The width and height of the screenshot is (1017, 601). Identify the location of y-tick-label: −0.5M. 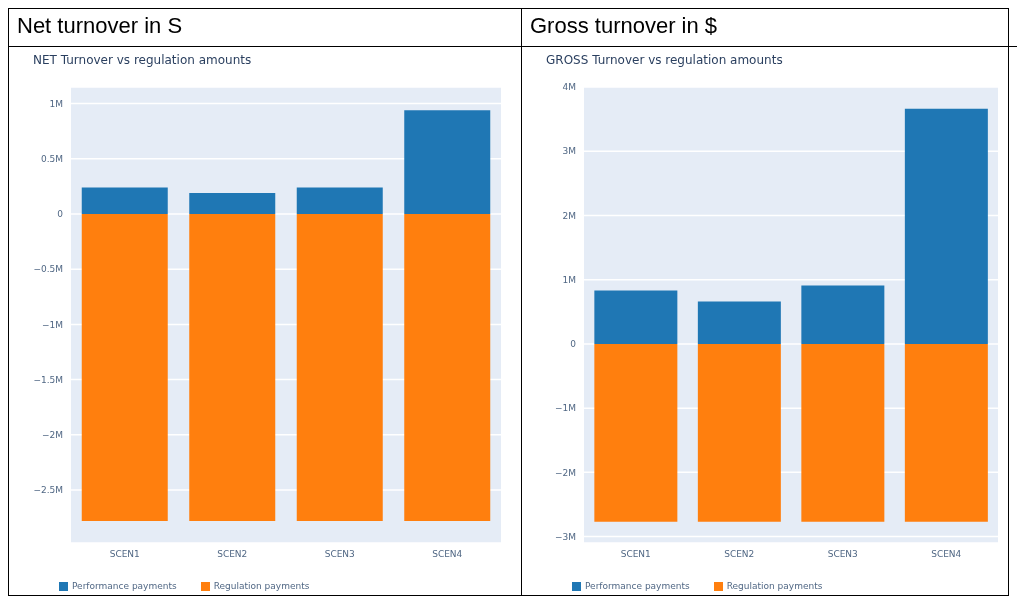
(48, 269).